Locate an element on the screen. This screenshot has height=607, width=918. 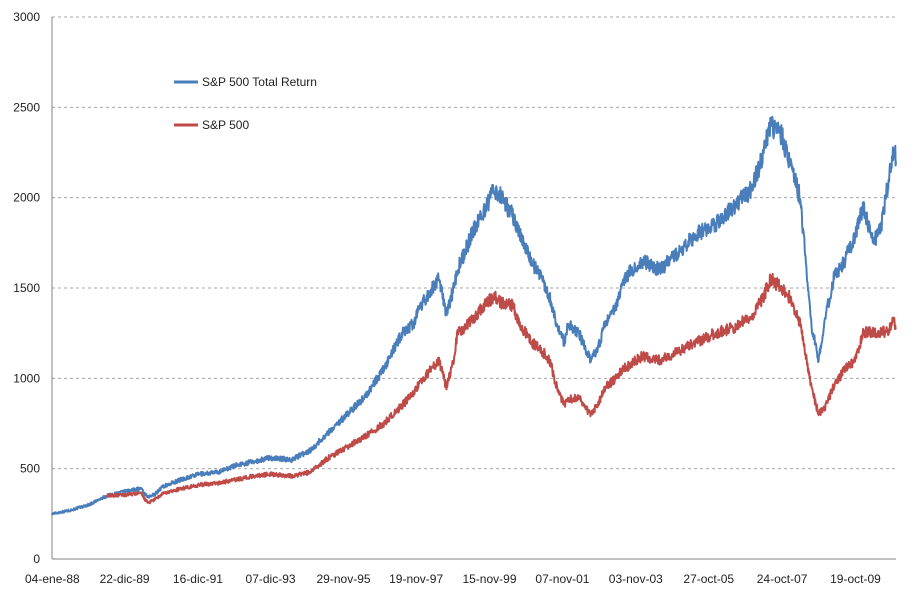
x-tick-label-8: 03-nov-03 is located at coordinates (636, 579).